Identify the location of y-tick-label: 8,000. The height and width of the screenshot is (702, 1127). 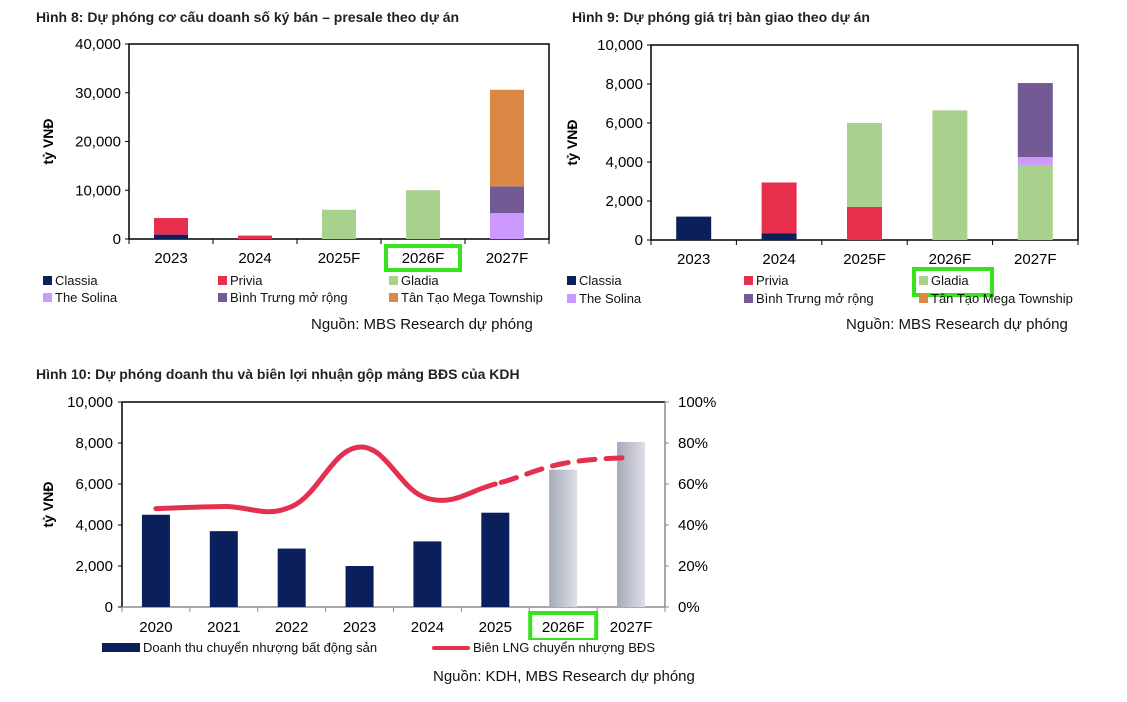
(624, 84).